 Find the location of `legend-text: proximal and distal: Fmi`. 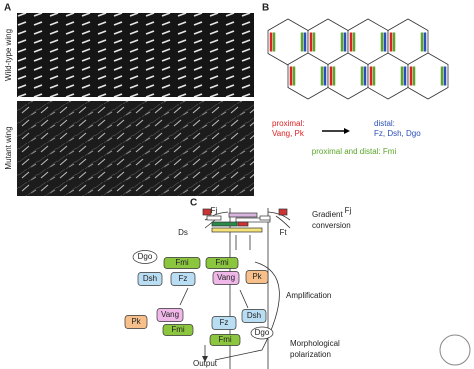

legend-text: proximal and distal: Fmi is located at coordinates (354, 151).